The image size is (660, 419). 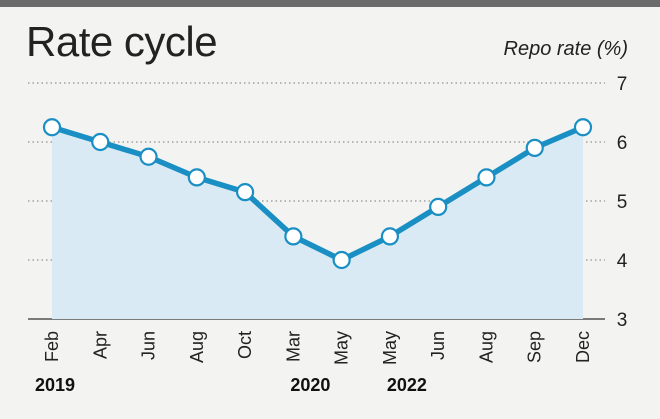 What do you see at coordinates (622, 143) in the screenshot?
I see `y-tick-label: 6` at bounding box center [622, 143].